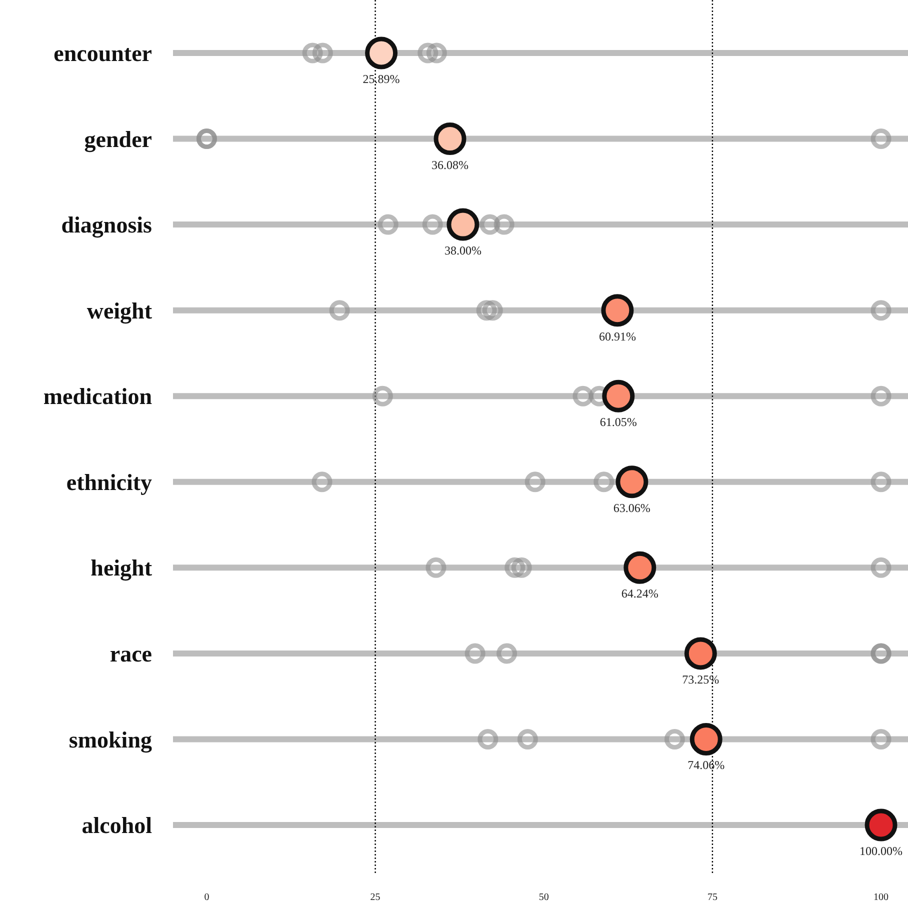 This screenshot has height=908, width=908. Describe the element at coordinates (106, 225) in the screenshot. I see `y-tick-label: diagnosis` at that location.